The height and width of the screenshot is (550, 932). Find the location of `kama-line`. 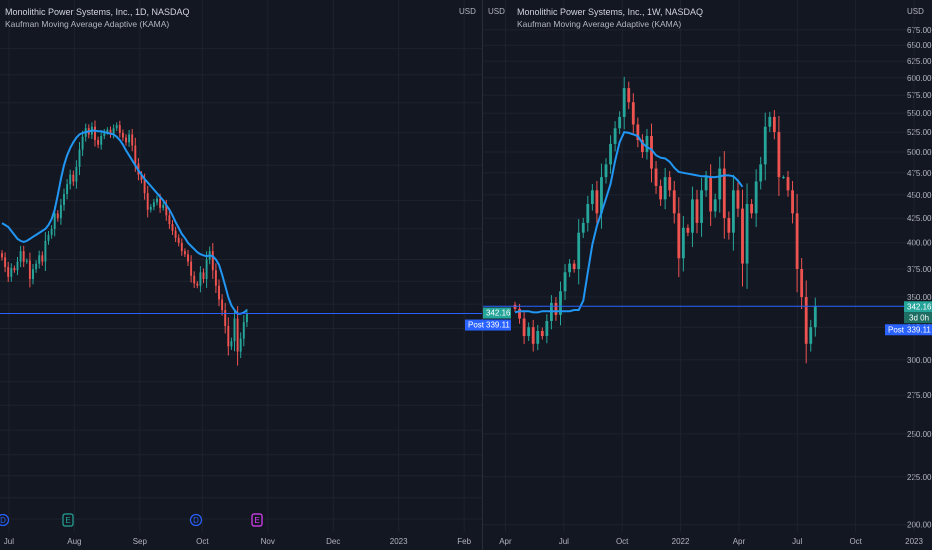

kama-line is located at coordinates (124, 222).